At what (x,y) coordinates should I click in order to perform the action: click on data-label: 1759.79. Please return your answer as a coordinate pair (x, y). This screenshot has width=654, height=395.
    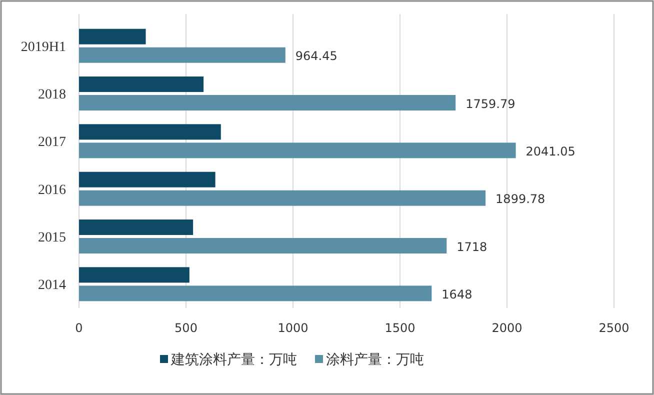
    Looking at the image, I should click on (491, 103).